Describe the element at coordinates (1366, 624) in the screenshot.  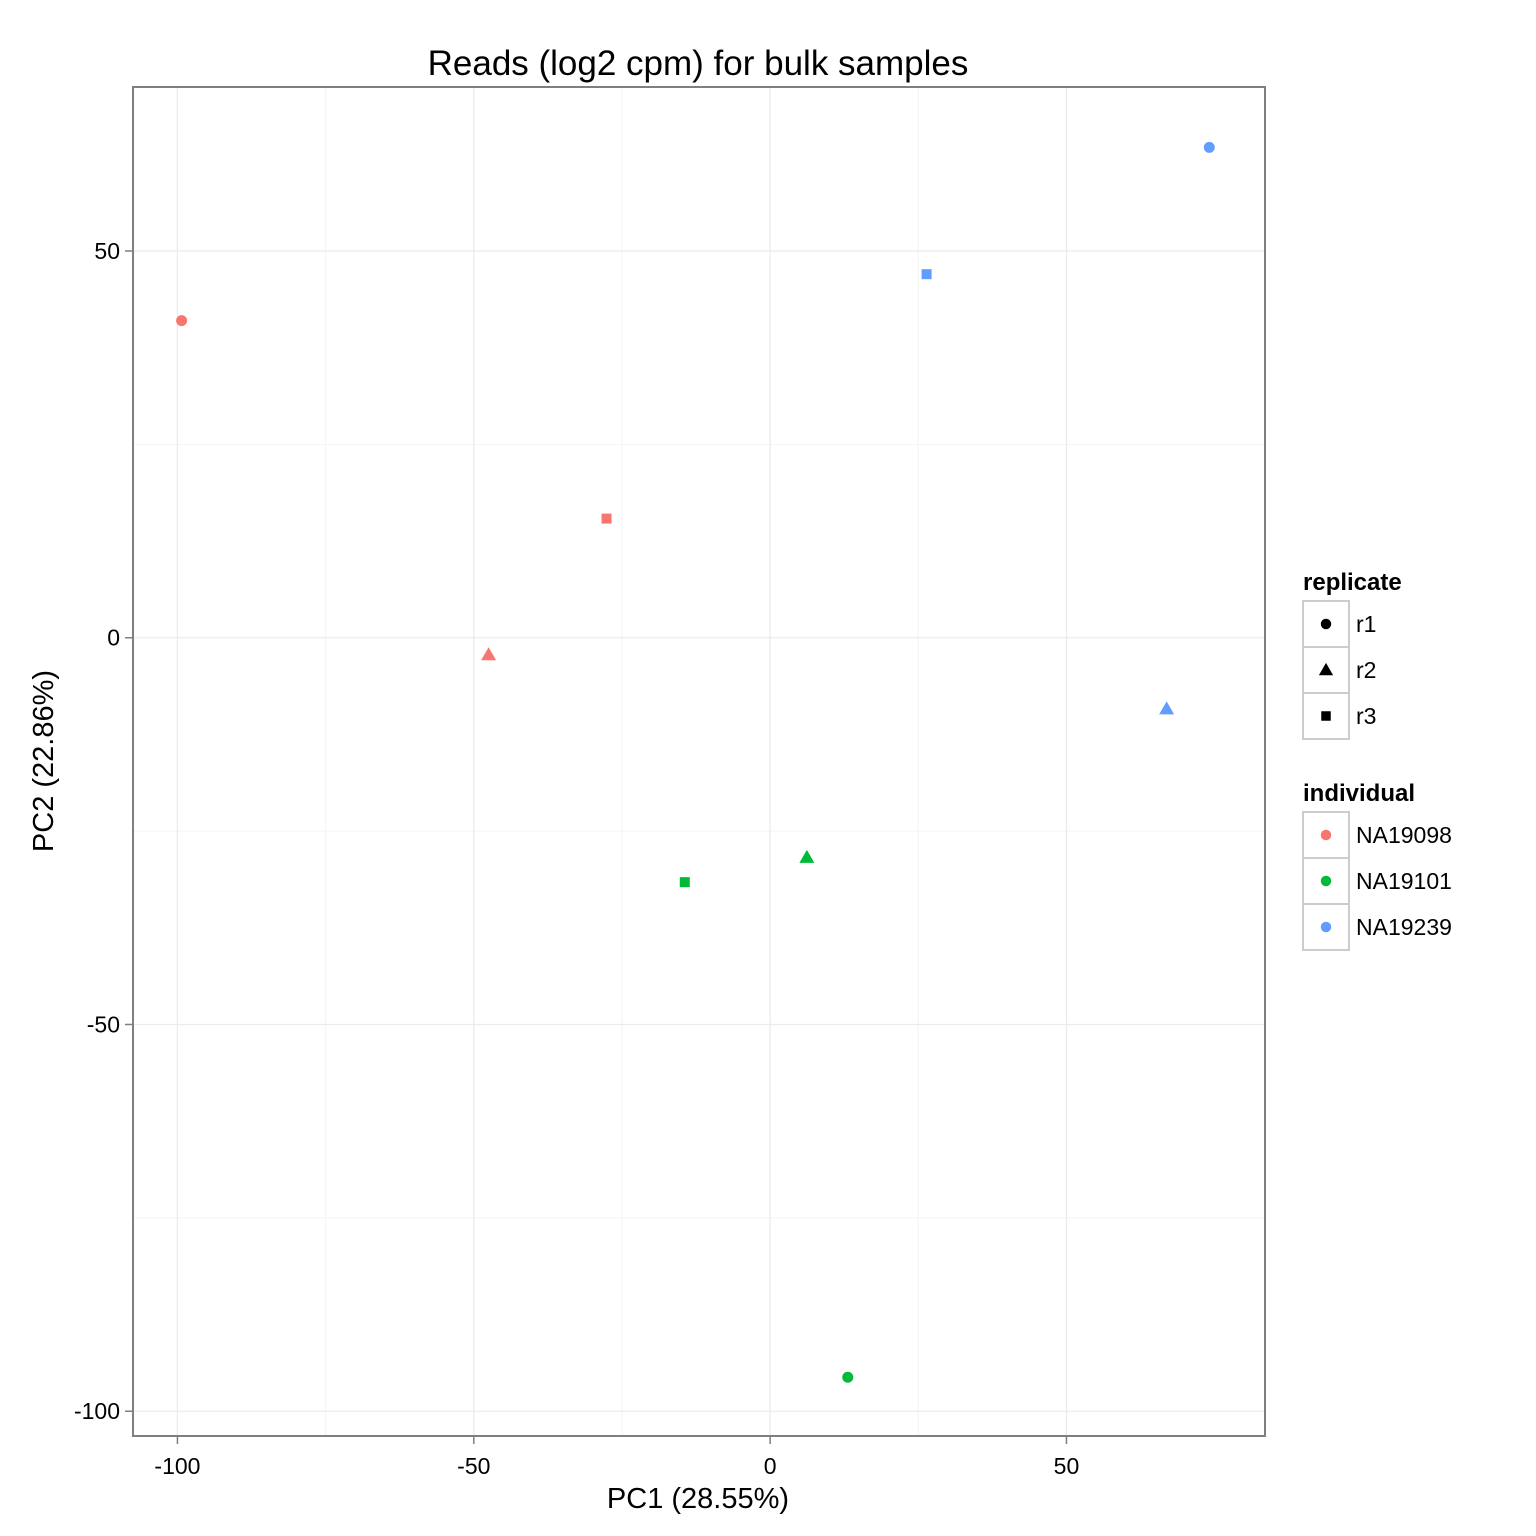
I see `legend-label-r1: r1` at that location.